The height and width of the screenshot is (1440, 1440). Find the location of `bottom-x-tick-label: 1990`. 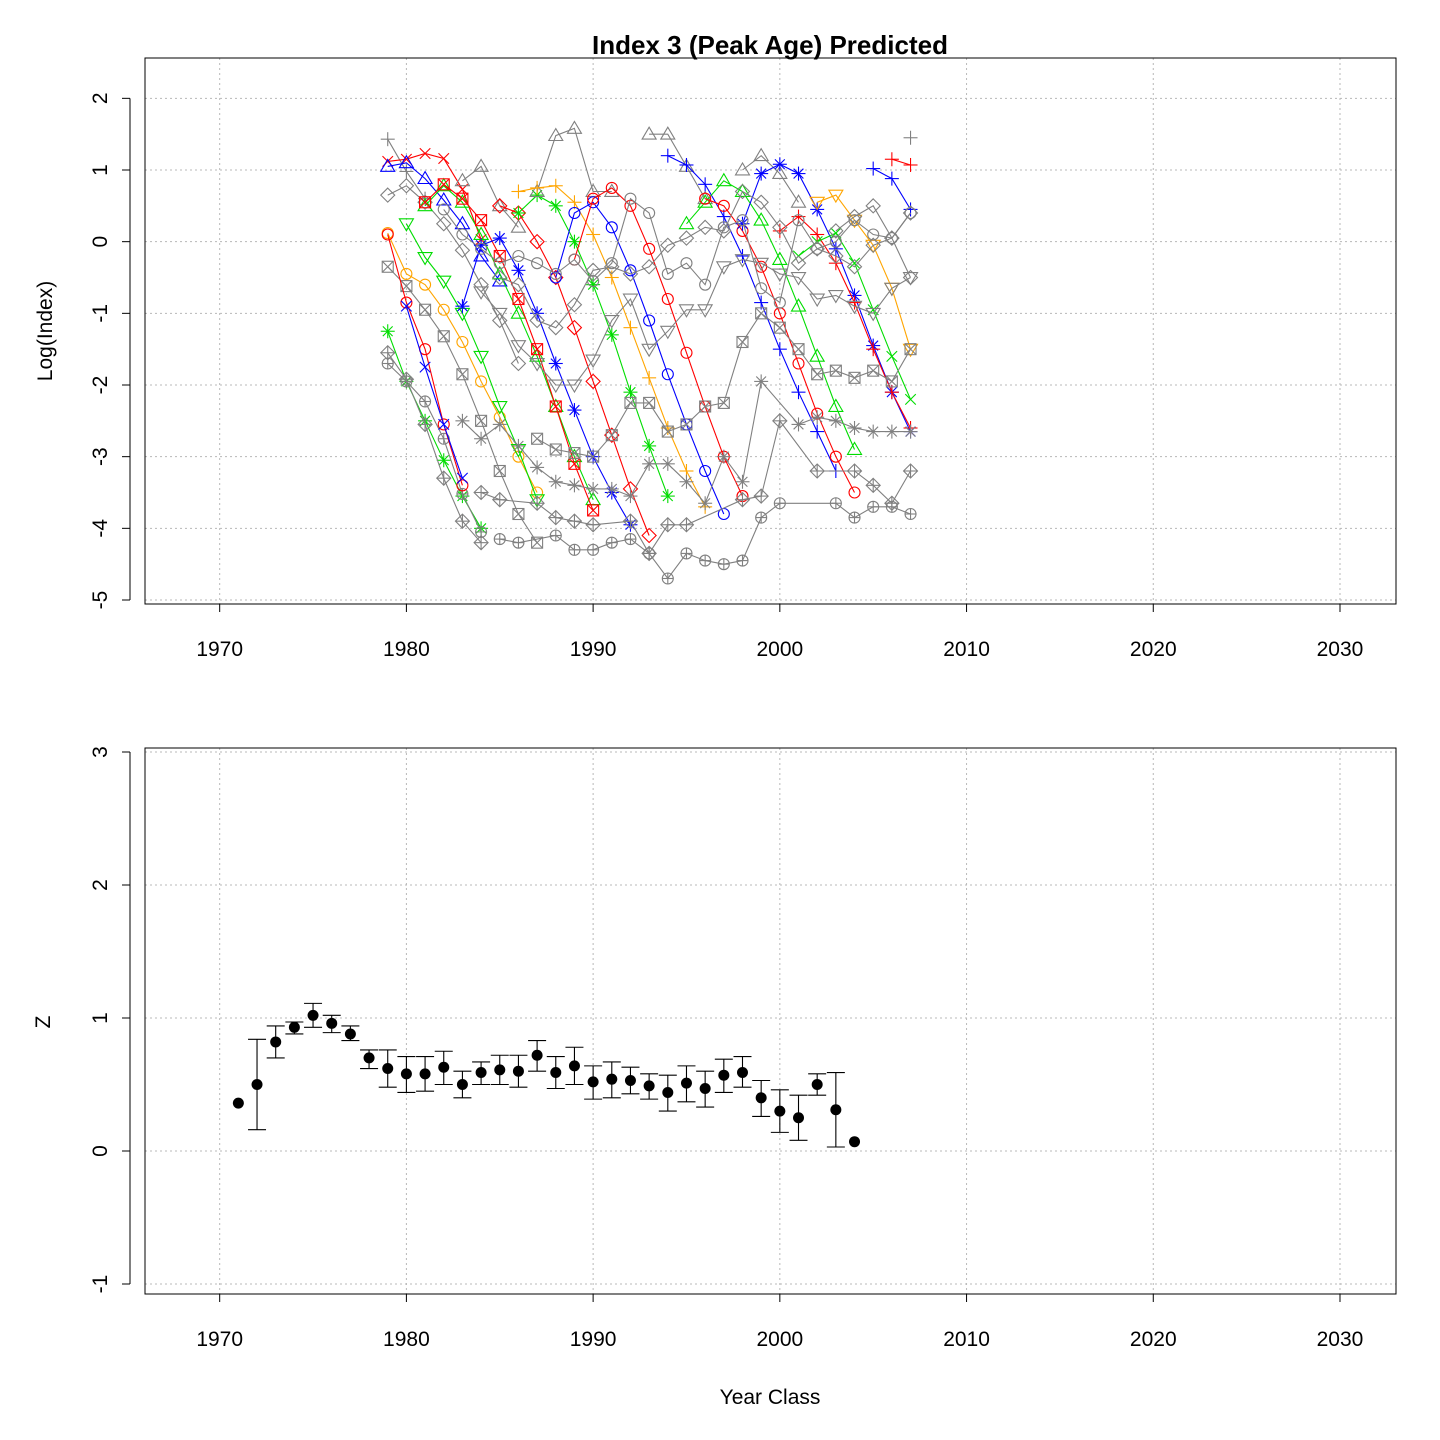

bottom-x-tick-label: 1990 is located at coordinates (593, 1339).